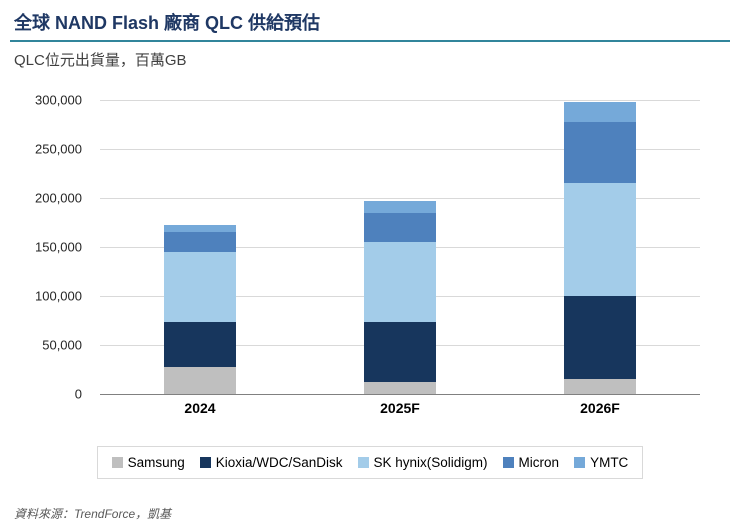 The image size is (740, 530). What do you see at coordinates (370, 40) in the screenshot?
I see `title-divider` at bounding box center [370, 40].